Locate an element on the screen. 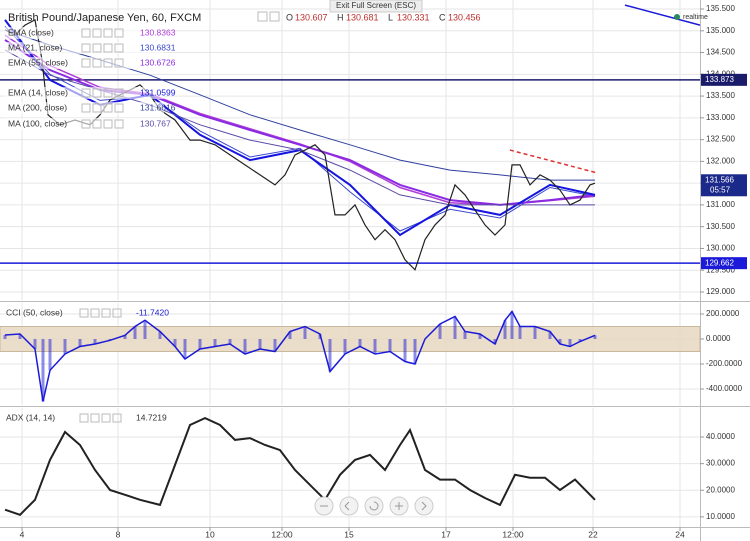  nav-icons is located at coordinates (373, 506).